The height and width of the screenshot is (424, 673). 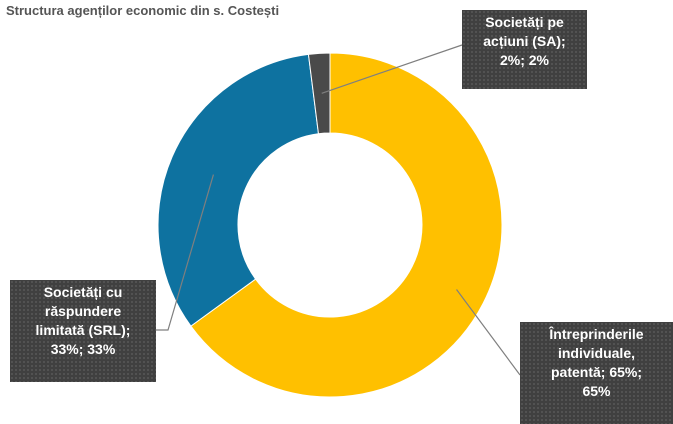 I want to click on data-label-line: acțiuni (SA);, so click(x=524, y=41).